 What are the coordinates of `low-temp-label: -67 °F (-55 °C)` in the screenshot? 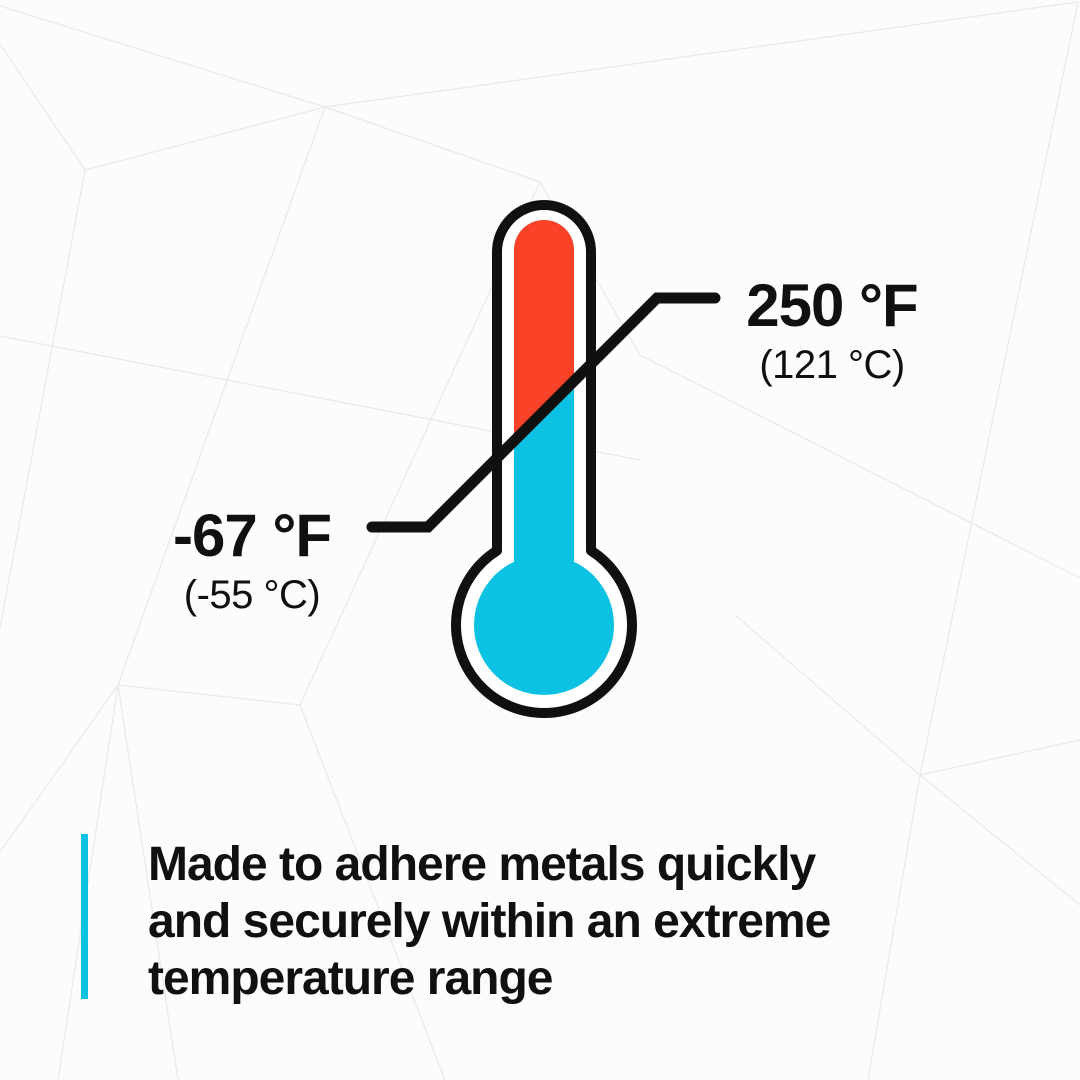 It's located at (252, 559).